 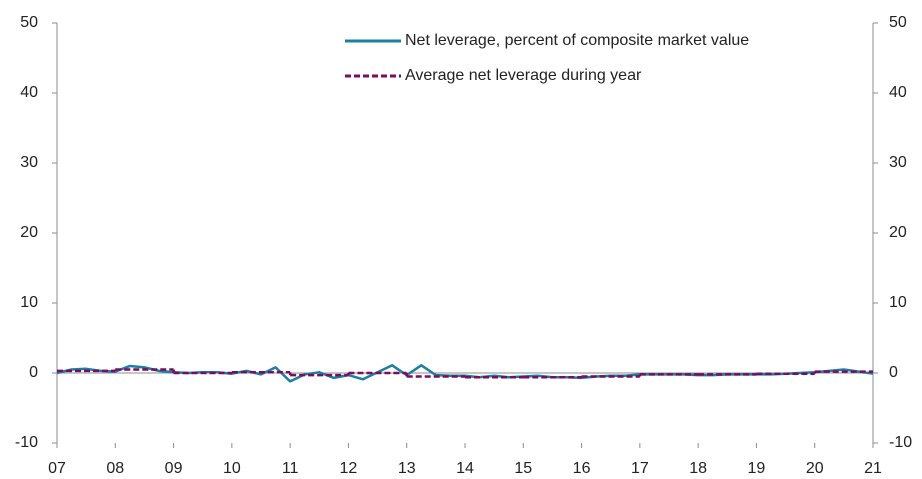 I want to click on y-tick-label: 30, so click(x=29, y=162).